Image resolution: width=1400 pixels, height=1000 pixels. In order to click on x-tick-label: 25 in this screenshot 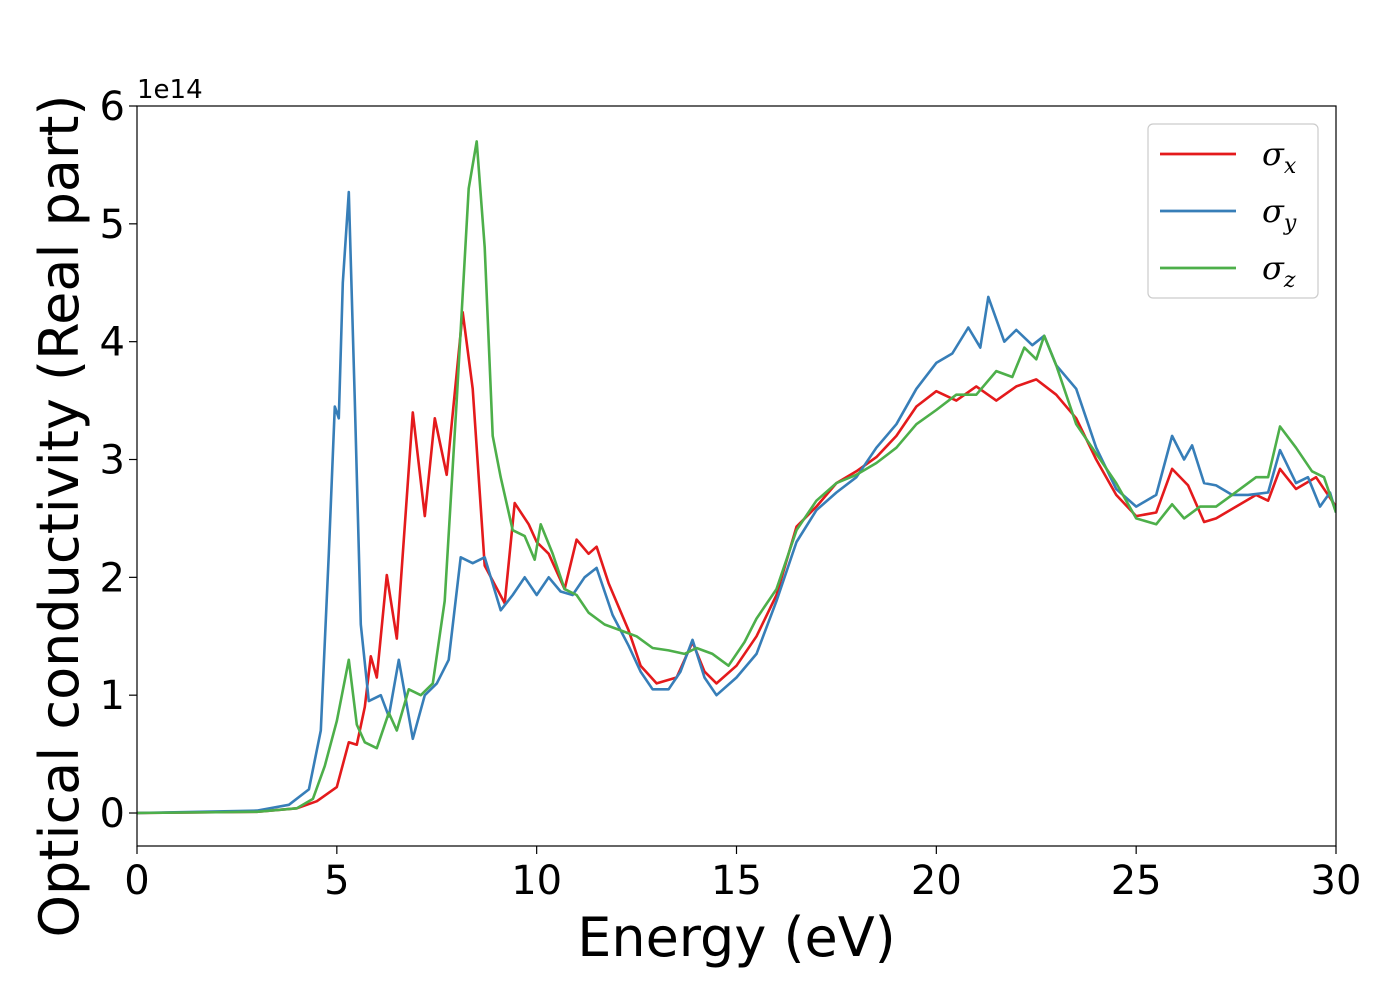, I will do `click(1136, 881)`.